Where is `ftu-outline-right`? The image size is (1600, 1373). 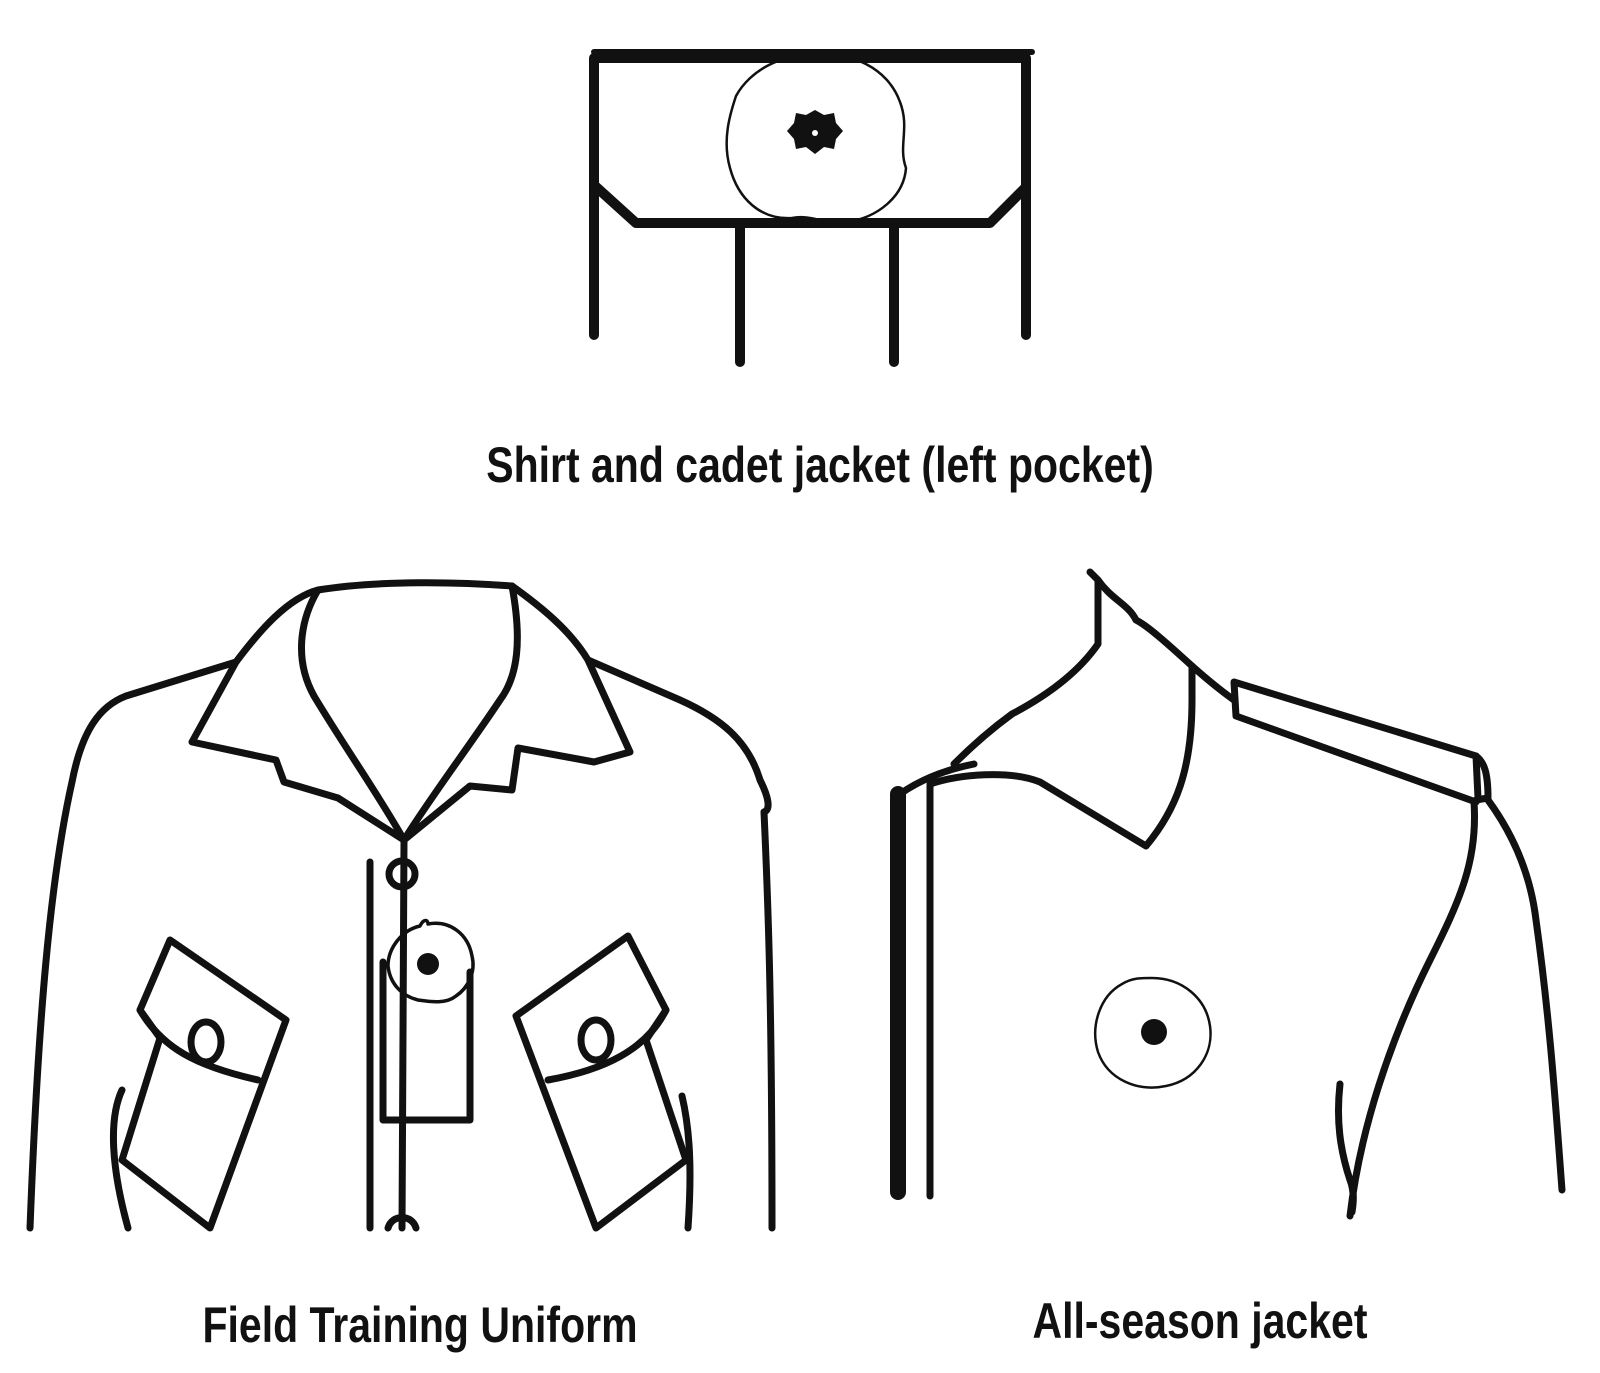 ftu-outline-right is located at coordinates (680, 944).